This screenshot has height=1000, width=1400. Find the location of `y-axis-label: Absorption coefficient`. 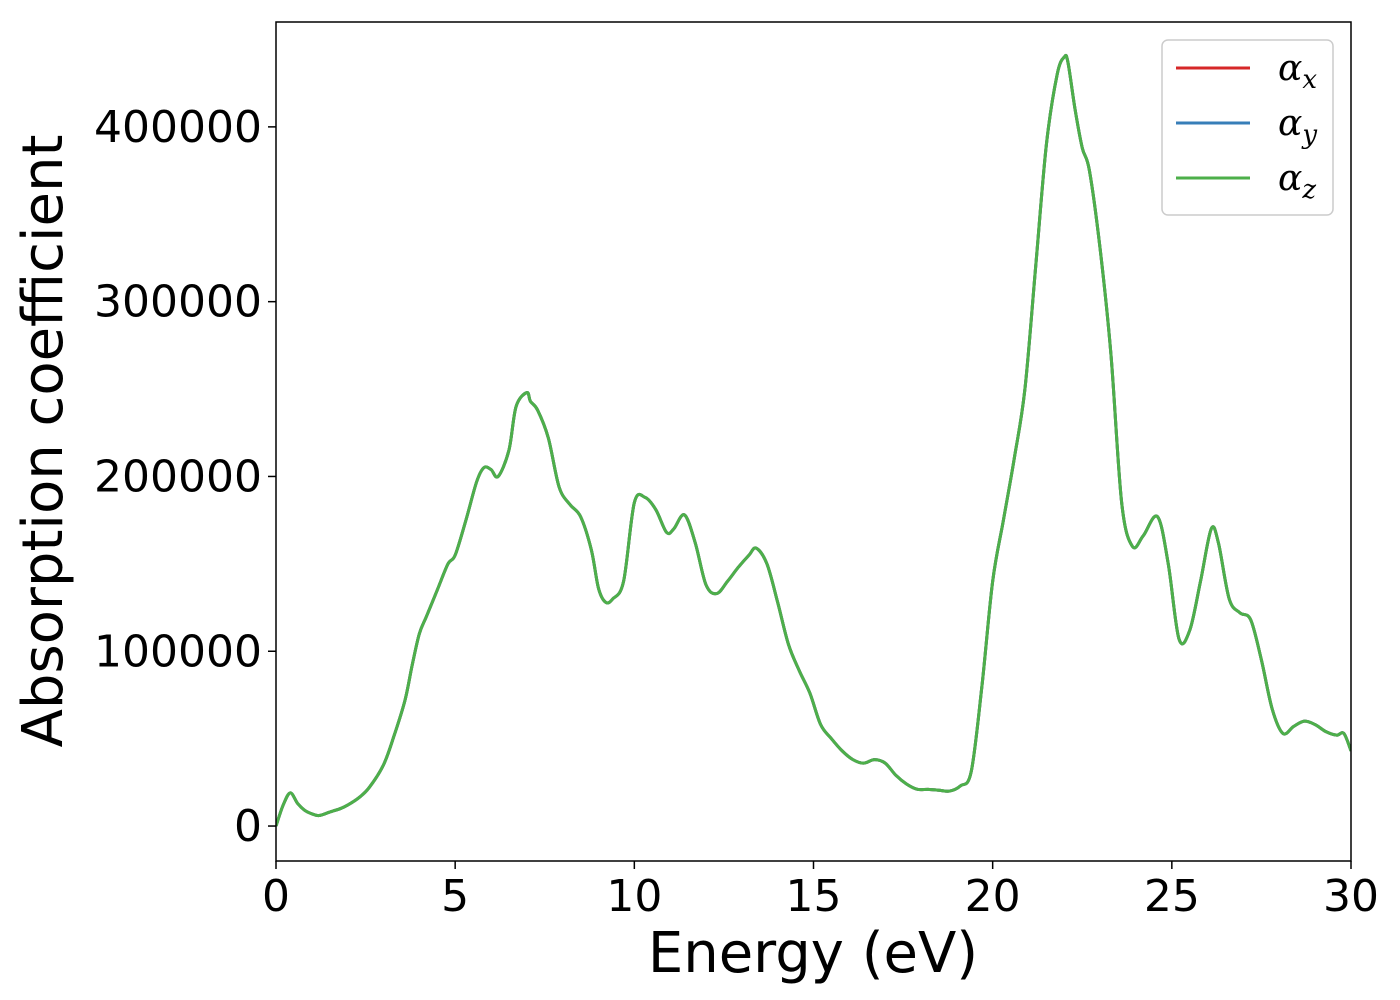

y-axis-label: Absorption coefficient is located at coordinates (43, 441).